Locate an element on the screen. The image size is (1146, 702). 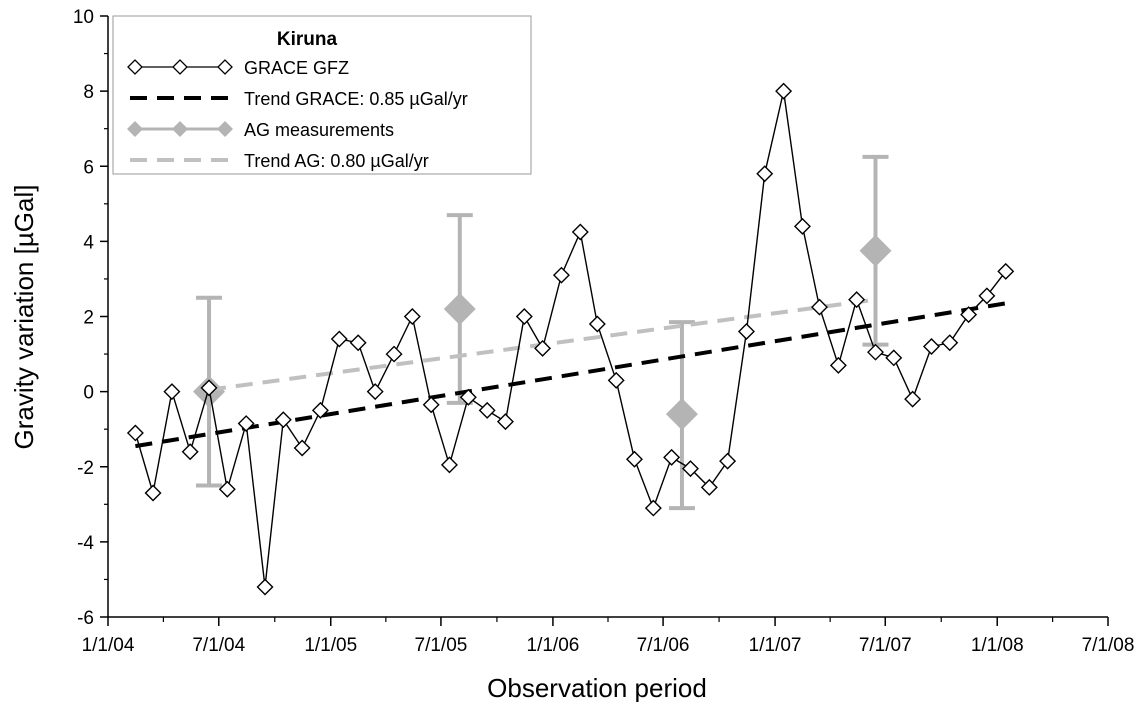
y-tick-label: 4 is located at coordinates (88, 242).